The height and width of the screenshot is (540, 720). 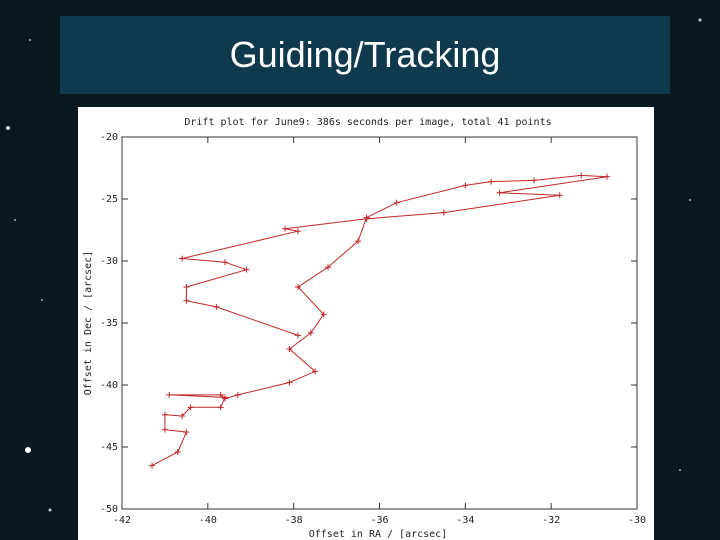 What do you see at coordinates (109, 509) in the screenshot?
I see `y-tick-label: -50` at bounding box center [109, 509].